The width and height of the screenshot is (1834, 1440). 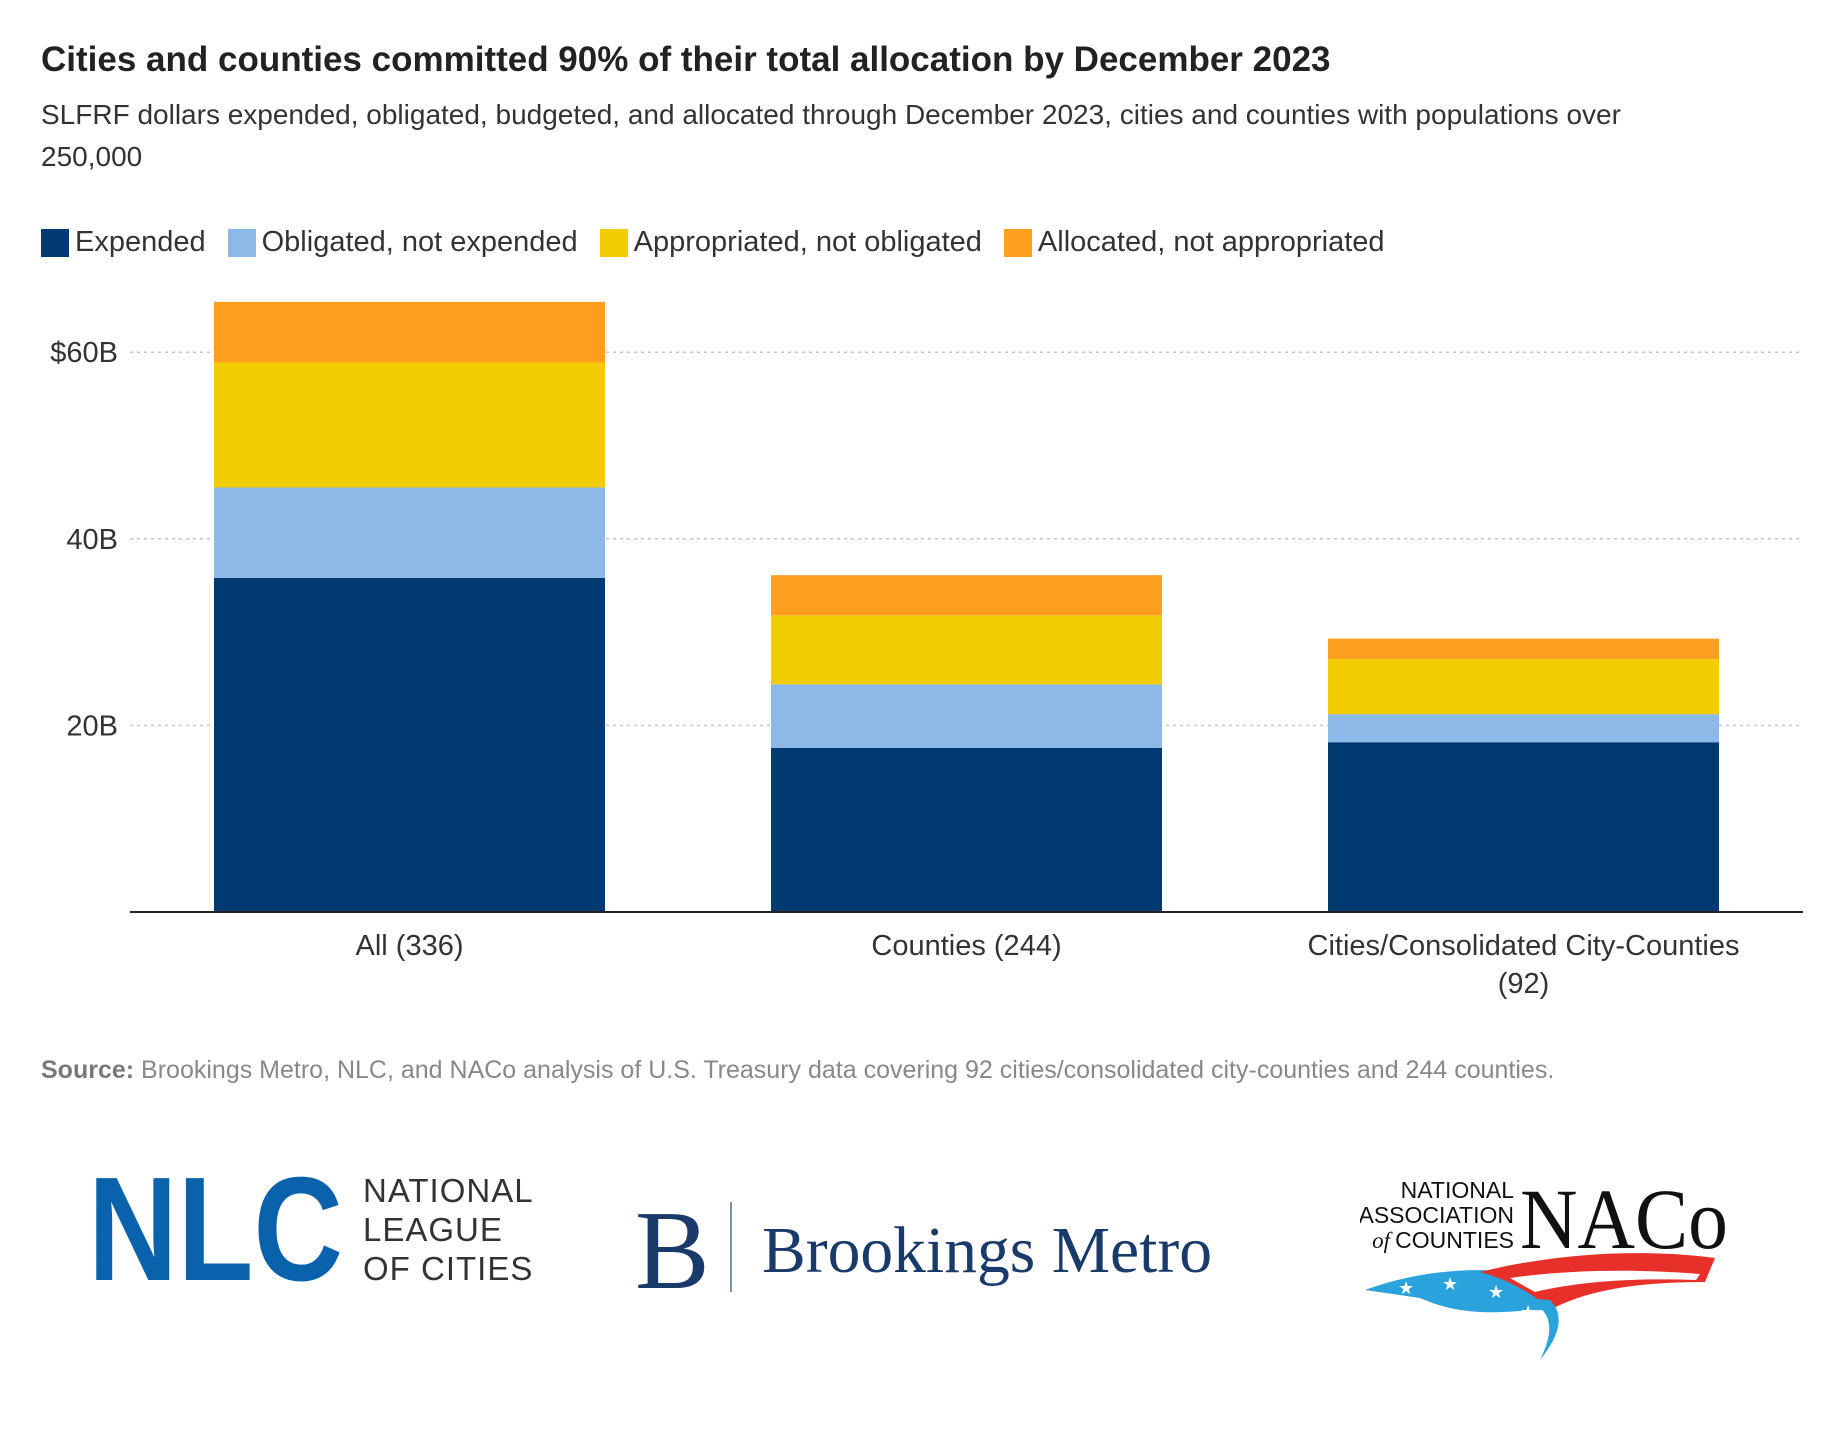 What do you see at coordinates (613, 242) in the screenshot?
I see `legend-swatch-appropriated` at bounding box center [613, 242].